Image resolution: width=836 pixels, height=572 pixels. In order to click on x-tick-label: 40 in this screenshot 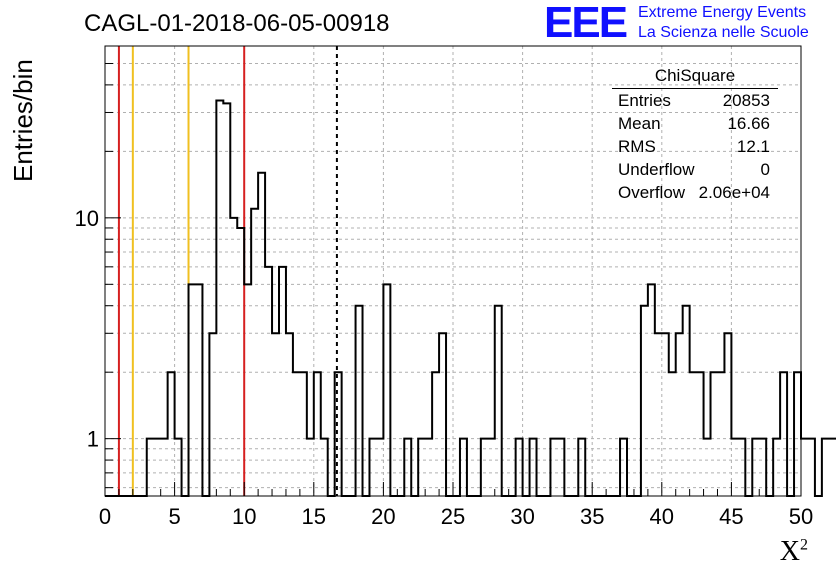, I will do `click(662, 516)`.